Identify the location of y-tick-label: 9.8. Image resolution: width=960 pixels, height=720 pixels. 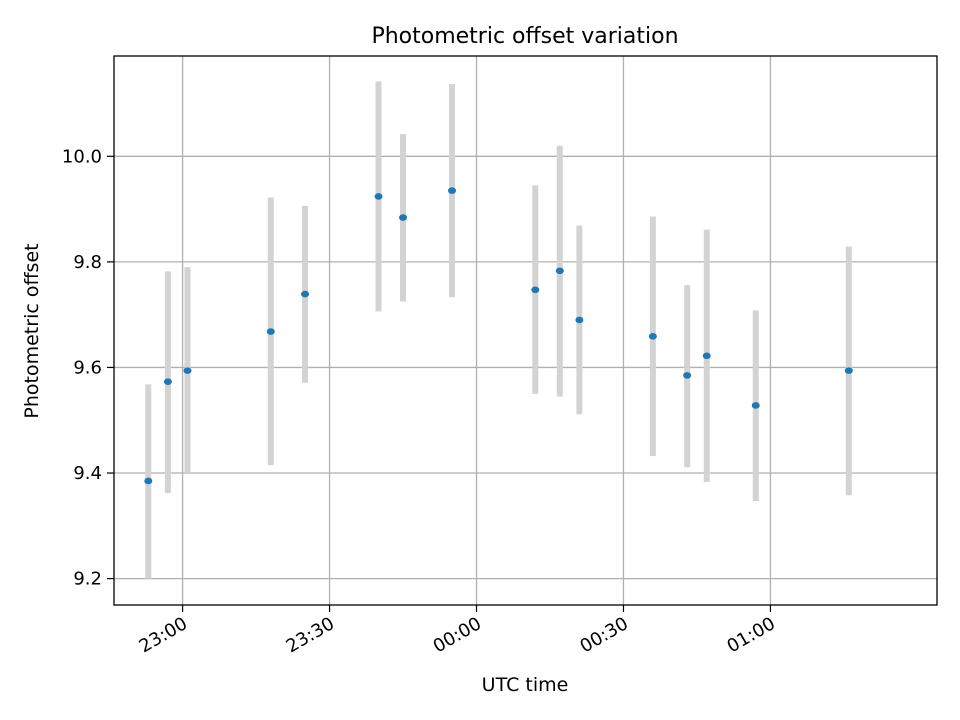
(87, 262).